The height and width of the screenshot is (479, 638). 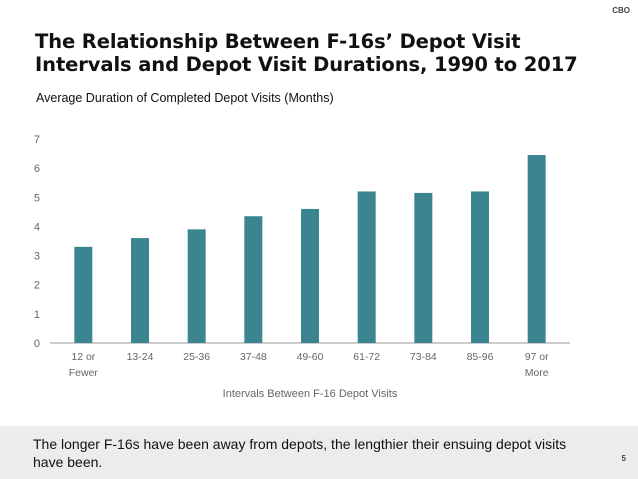 I want to click on y-tick-label-1: 1, so click(x=37, y=315).